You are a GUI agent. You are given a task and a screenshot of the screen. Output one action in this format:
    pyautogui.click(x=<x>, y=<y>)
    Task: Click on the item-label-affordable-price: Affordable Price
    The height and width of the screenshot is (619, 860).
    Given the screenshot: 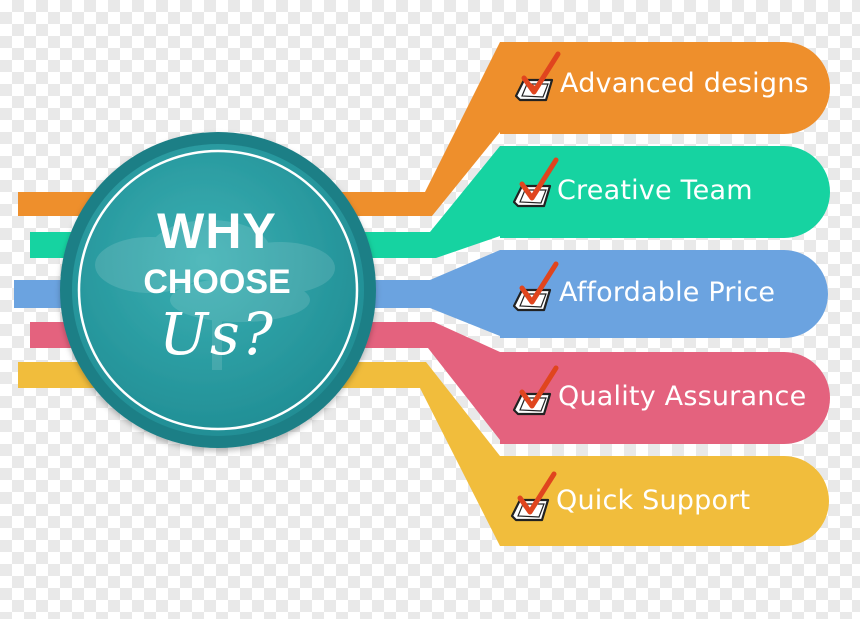 What is the action you would take?
    pyautogui.click(x=667, y=292)
    